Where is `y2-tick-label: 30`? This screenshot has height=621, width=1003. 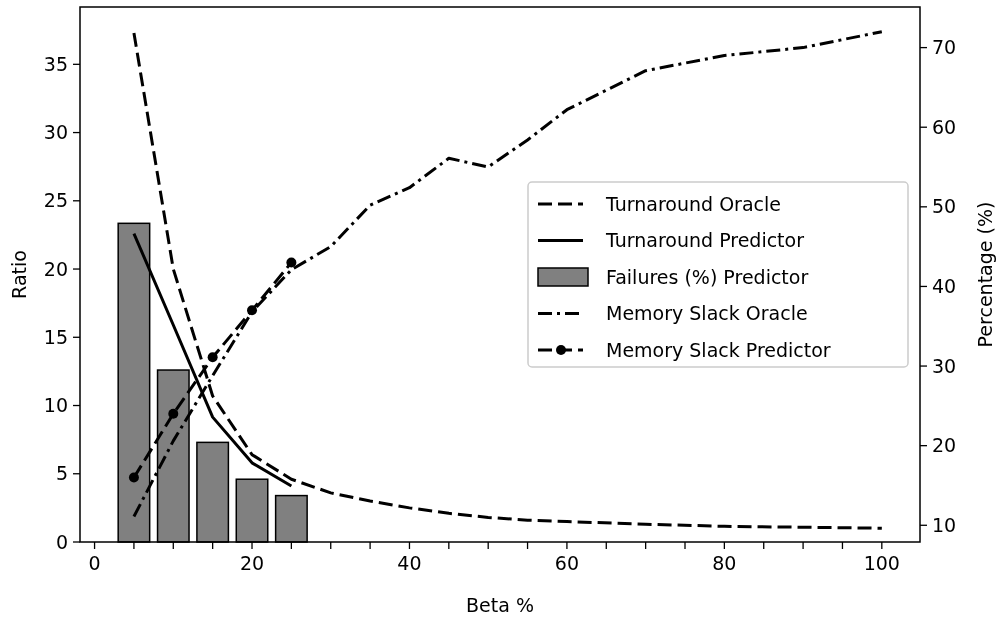
y2-tick-label: 30 is located at coordinates (944, 365).